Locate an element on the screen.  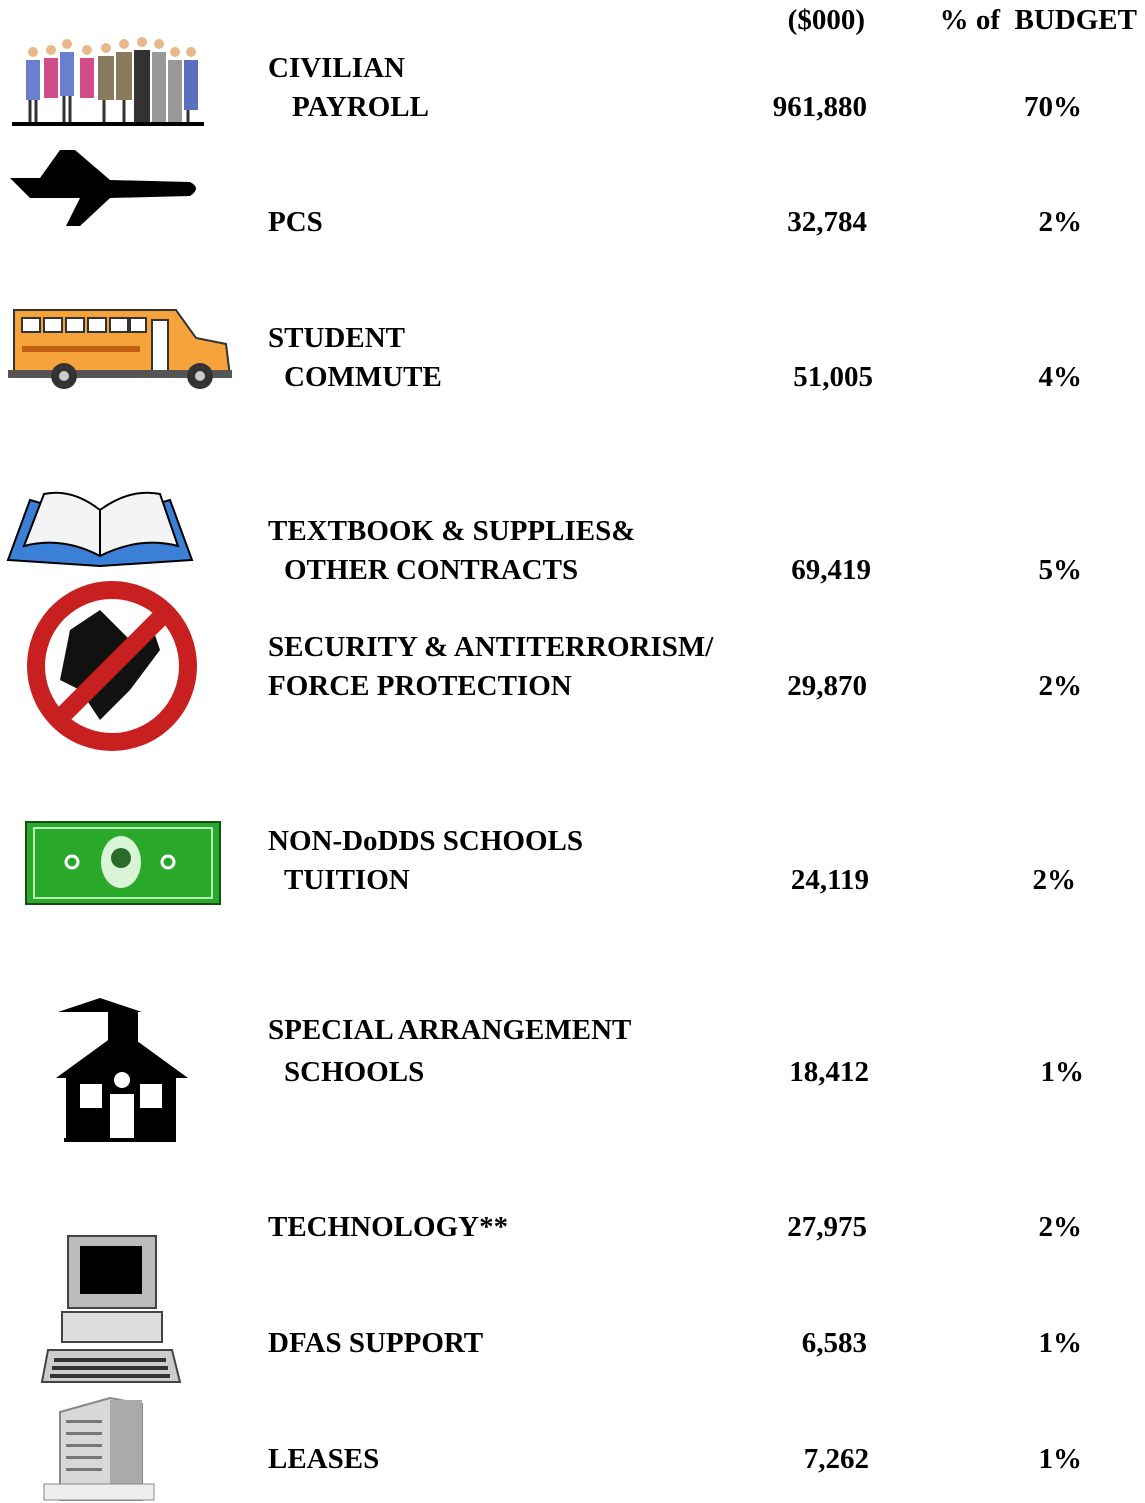
percent: 5% is located at coordinates (1061, 570).